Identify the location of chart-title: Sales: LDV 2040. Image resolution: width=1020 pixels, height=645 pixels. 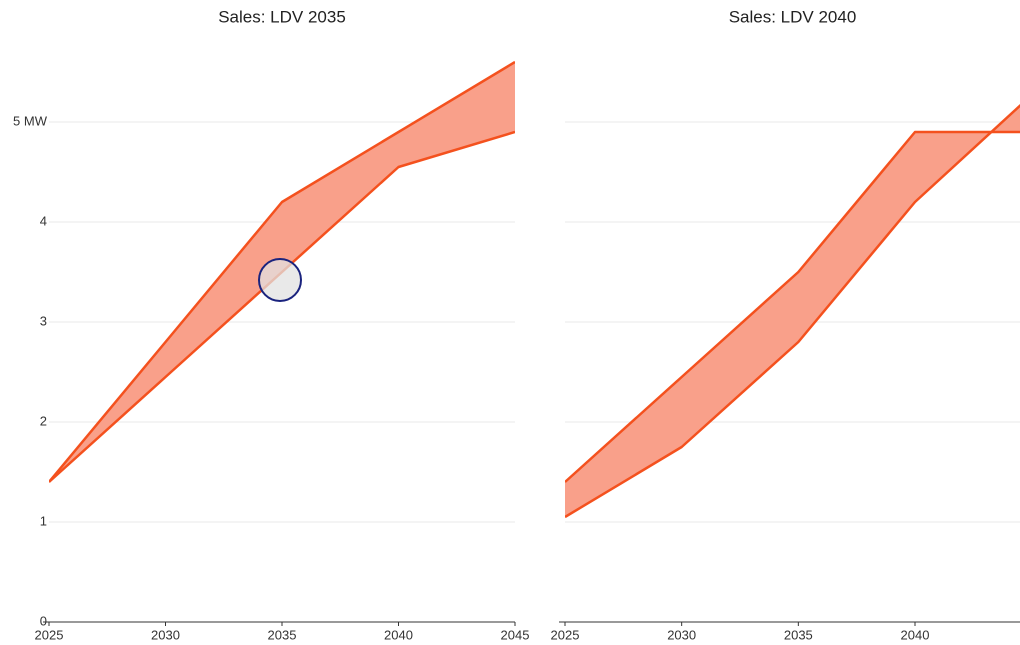
(793, 16).